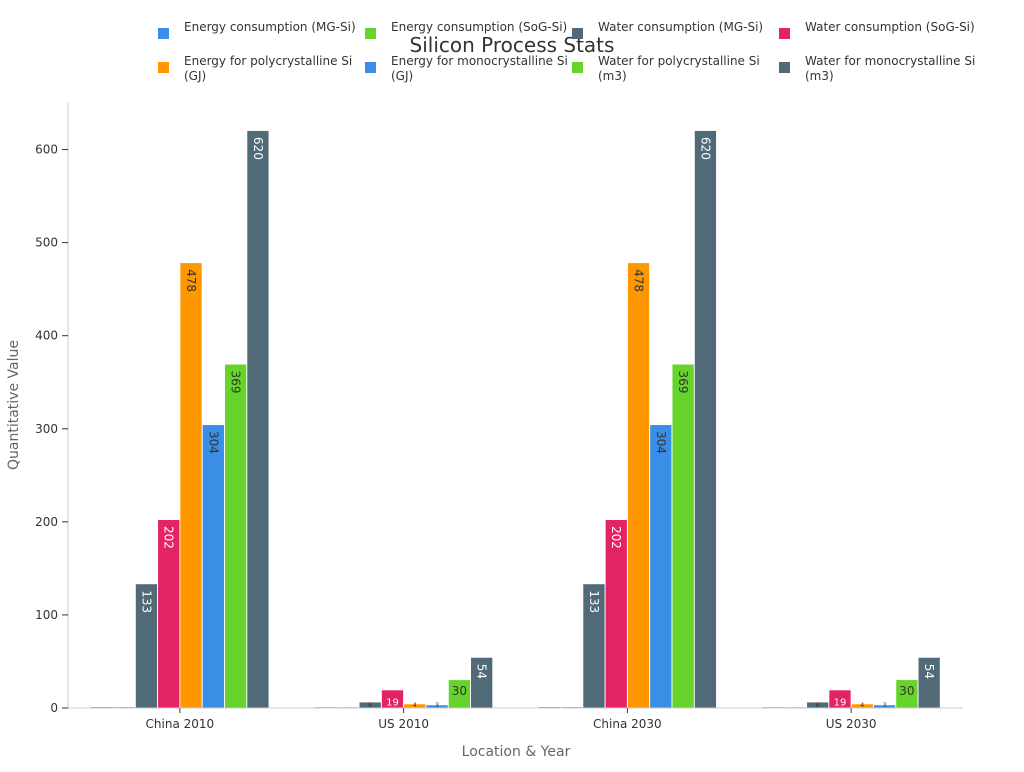 Image resolution: width=1024 pixels, height=772 pixels. I want to click on y-tick-label: 600, so click(46, 150).